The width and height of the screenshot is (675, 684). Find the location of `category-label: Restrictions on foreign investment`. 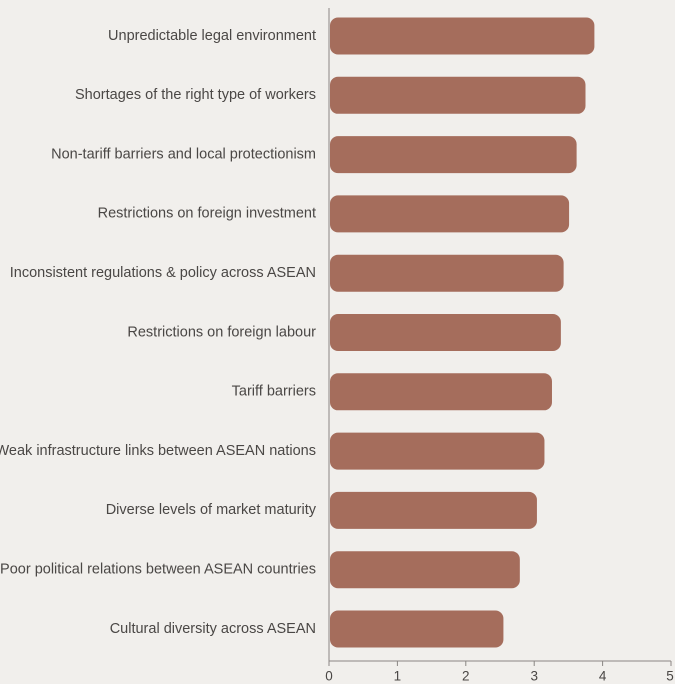

category-label: Restrictions on foreign investment is located at coordinates (207, 214).